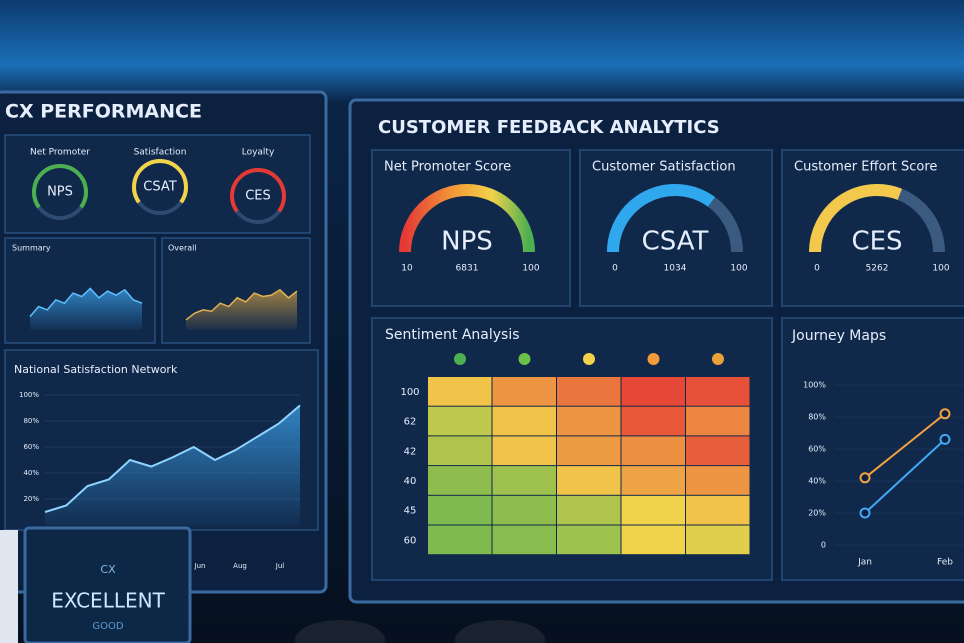  What do you see at coordinates (103, 112) in the screenshot?
I see `left-title: CX PERFORMANCE` at bounding box center [103, 112].